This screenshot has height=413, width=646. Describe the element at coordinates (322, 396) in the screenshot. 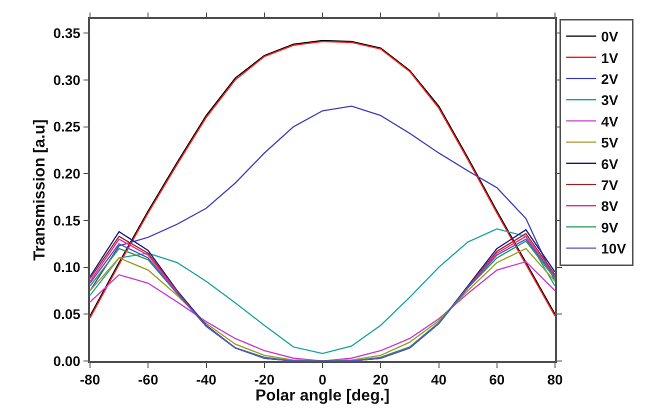

I see `x-axis-title: Polar angle [deg.]` at that location.